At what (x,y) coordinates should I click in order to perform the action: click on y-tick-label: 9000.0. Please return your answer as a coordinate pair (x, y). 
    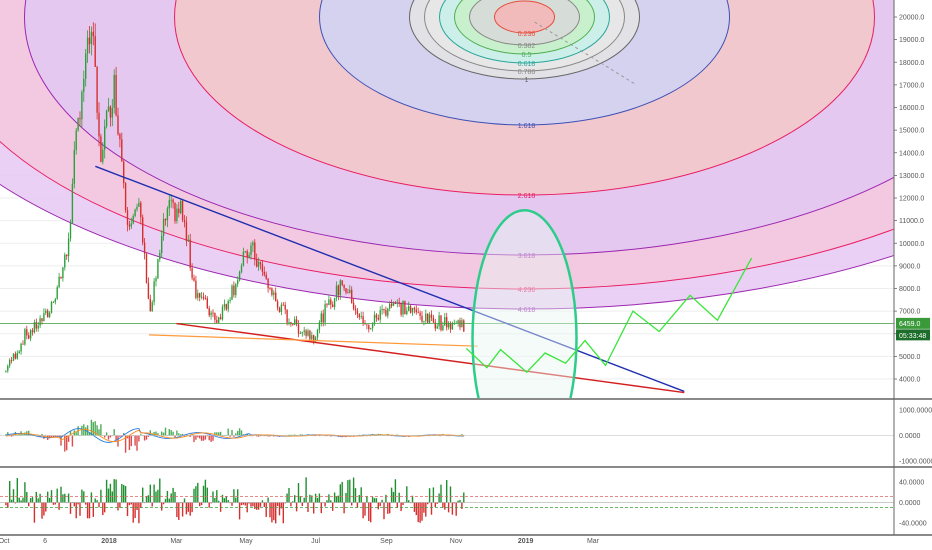
    Looking at the image, I should click on (910, 266).